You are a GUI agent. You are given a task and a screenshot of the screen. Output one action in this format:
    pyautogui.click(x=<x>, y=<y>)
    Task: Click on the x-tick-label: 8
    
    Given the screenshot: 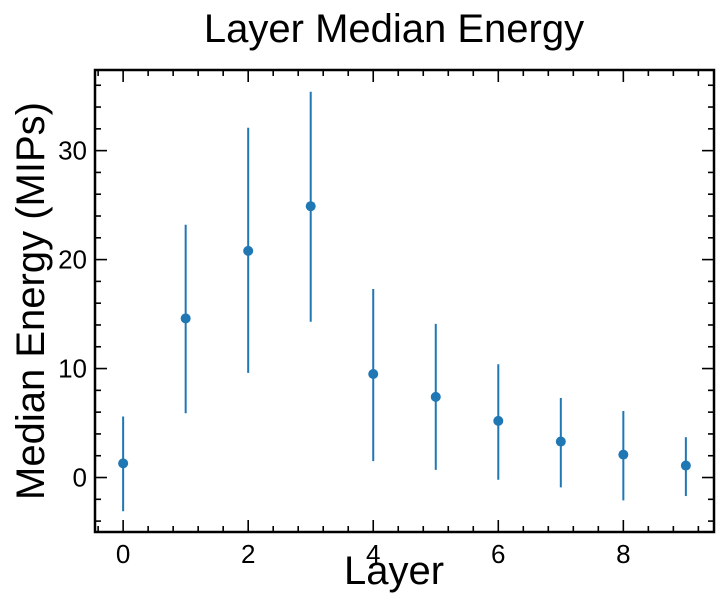 What is the action you would take?
    pyautogui.click(x=623, y=554)
    